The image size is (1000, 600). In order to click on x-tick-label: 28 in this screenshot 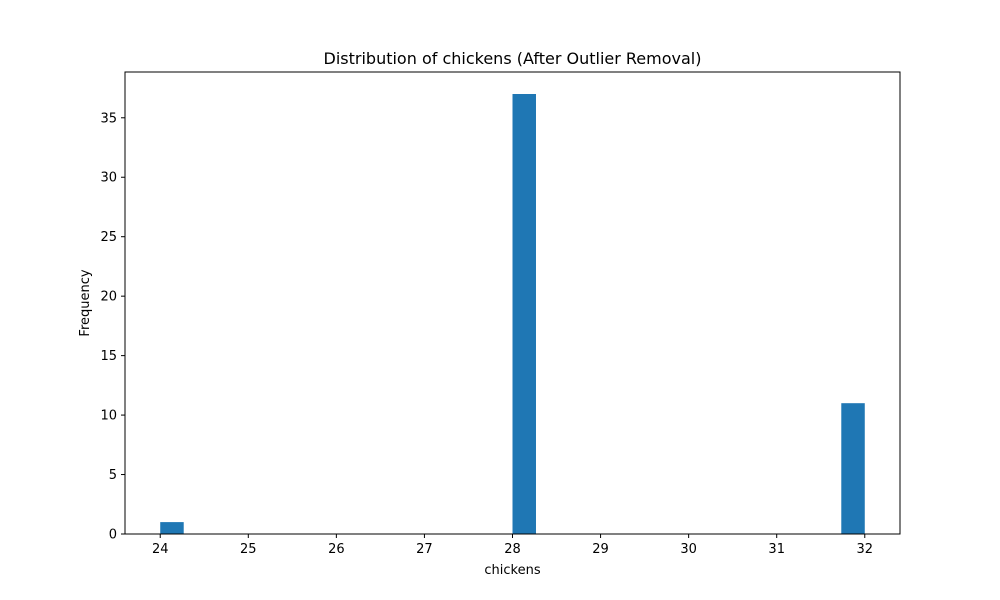, I will do `click(512, 549)`.